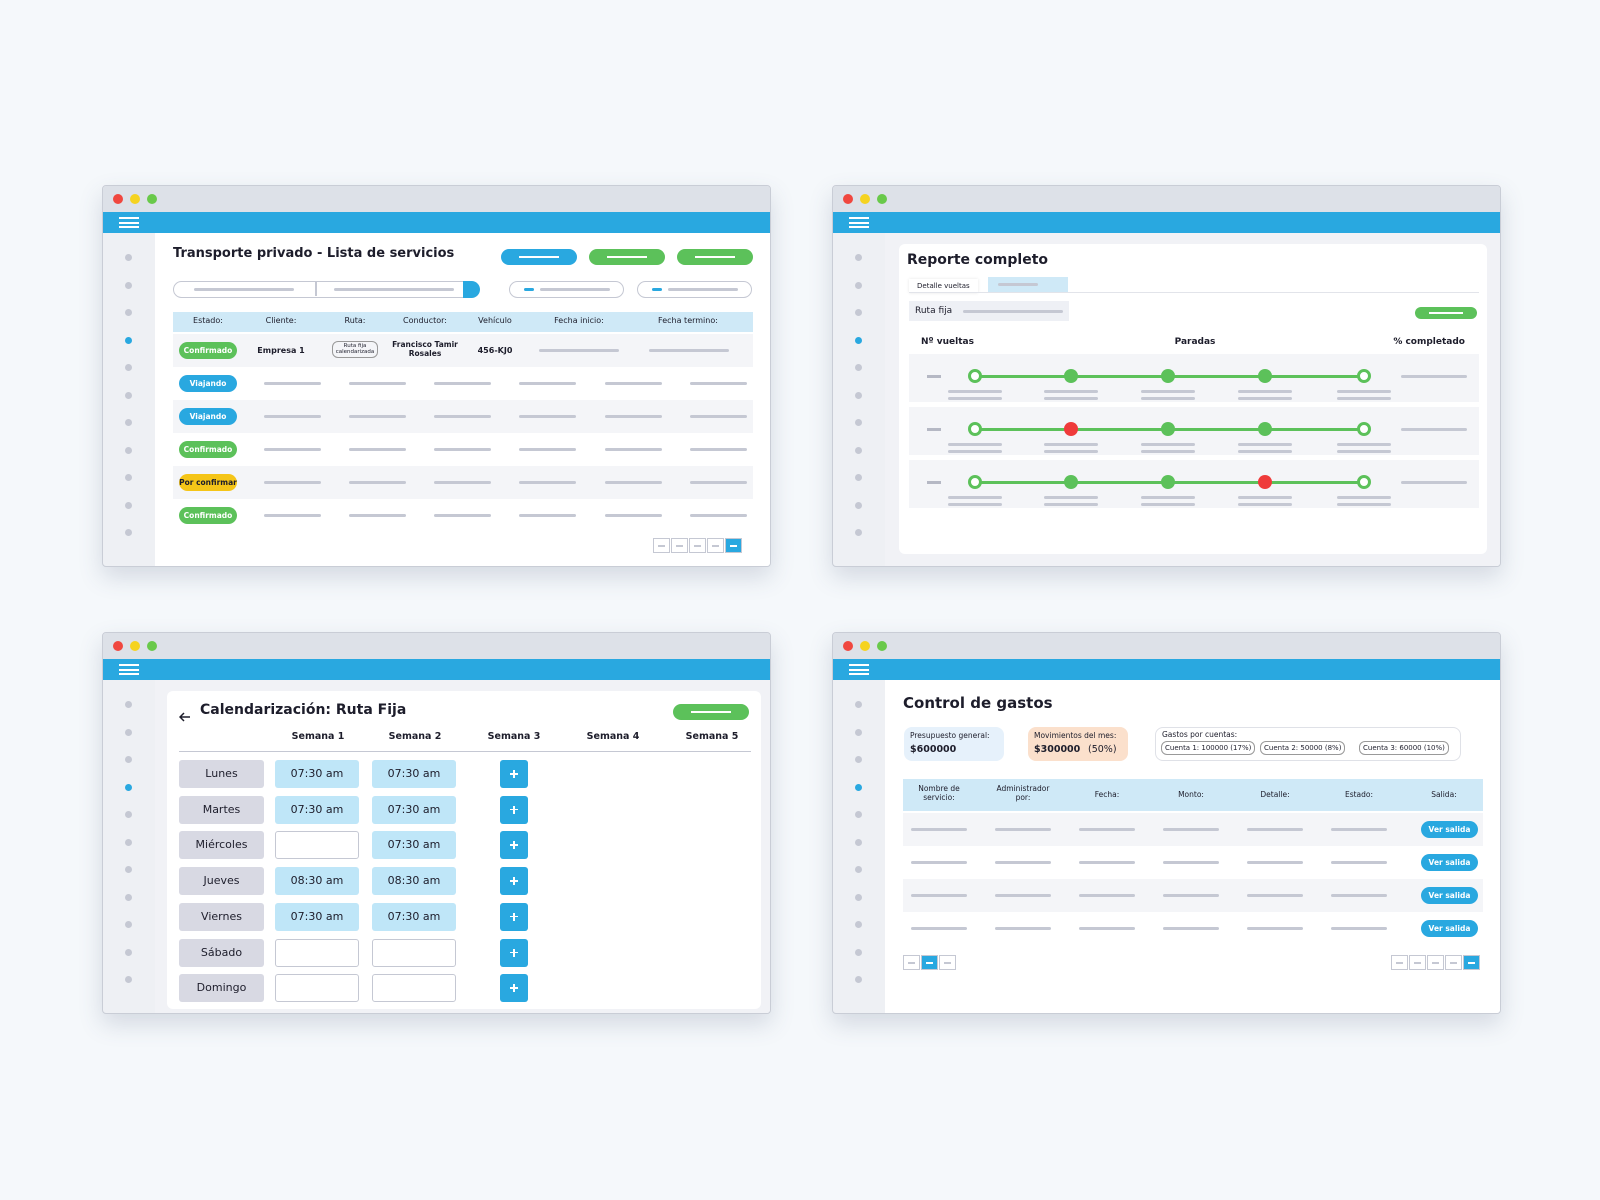 The height and width of the screenshot is (1200, 1600). What do you see at coordinates (208, 482) in the screenshot?
I see `status-badge: Por confirmar` at bounding box center [208, 482].